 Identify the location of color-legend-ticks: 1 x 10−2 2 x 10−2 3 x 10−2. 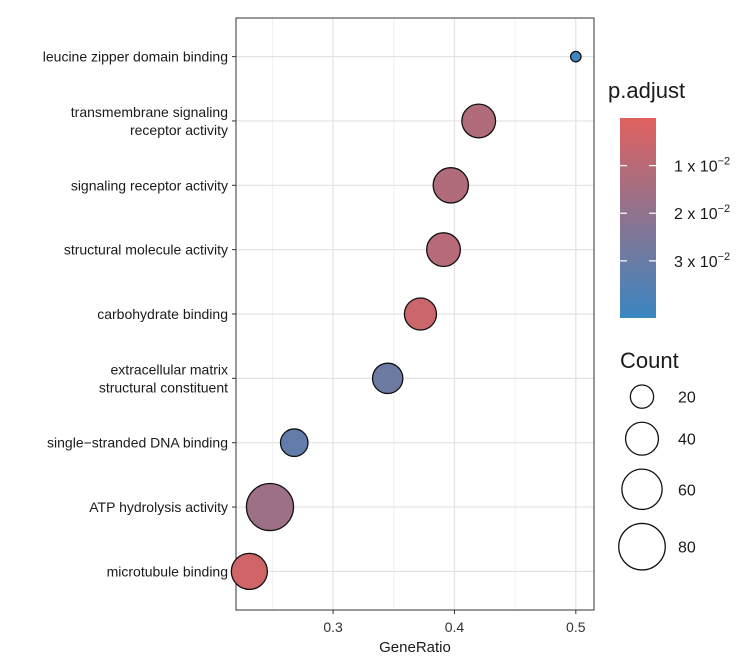
(675, 213).